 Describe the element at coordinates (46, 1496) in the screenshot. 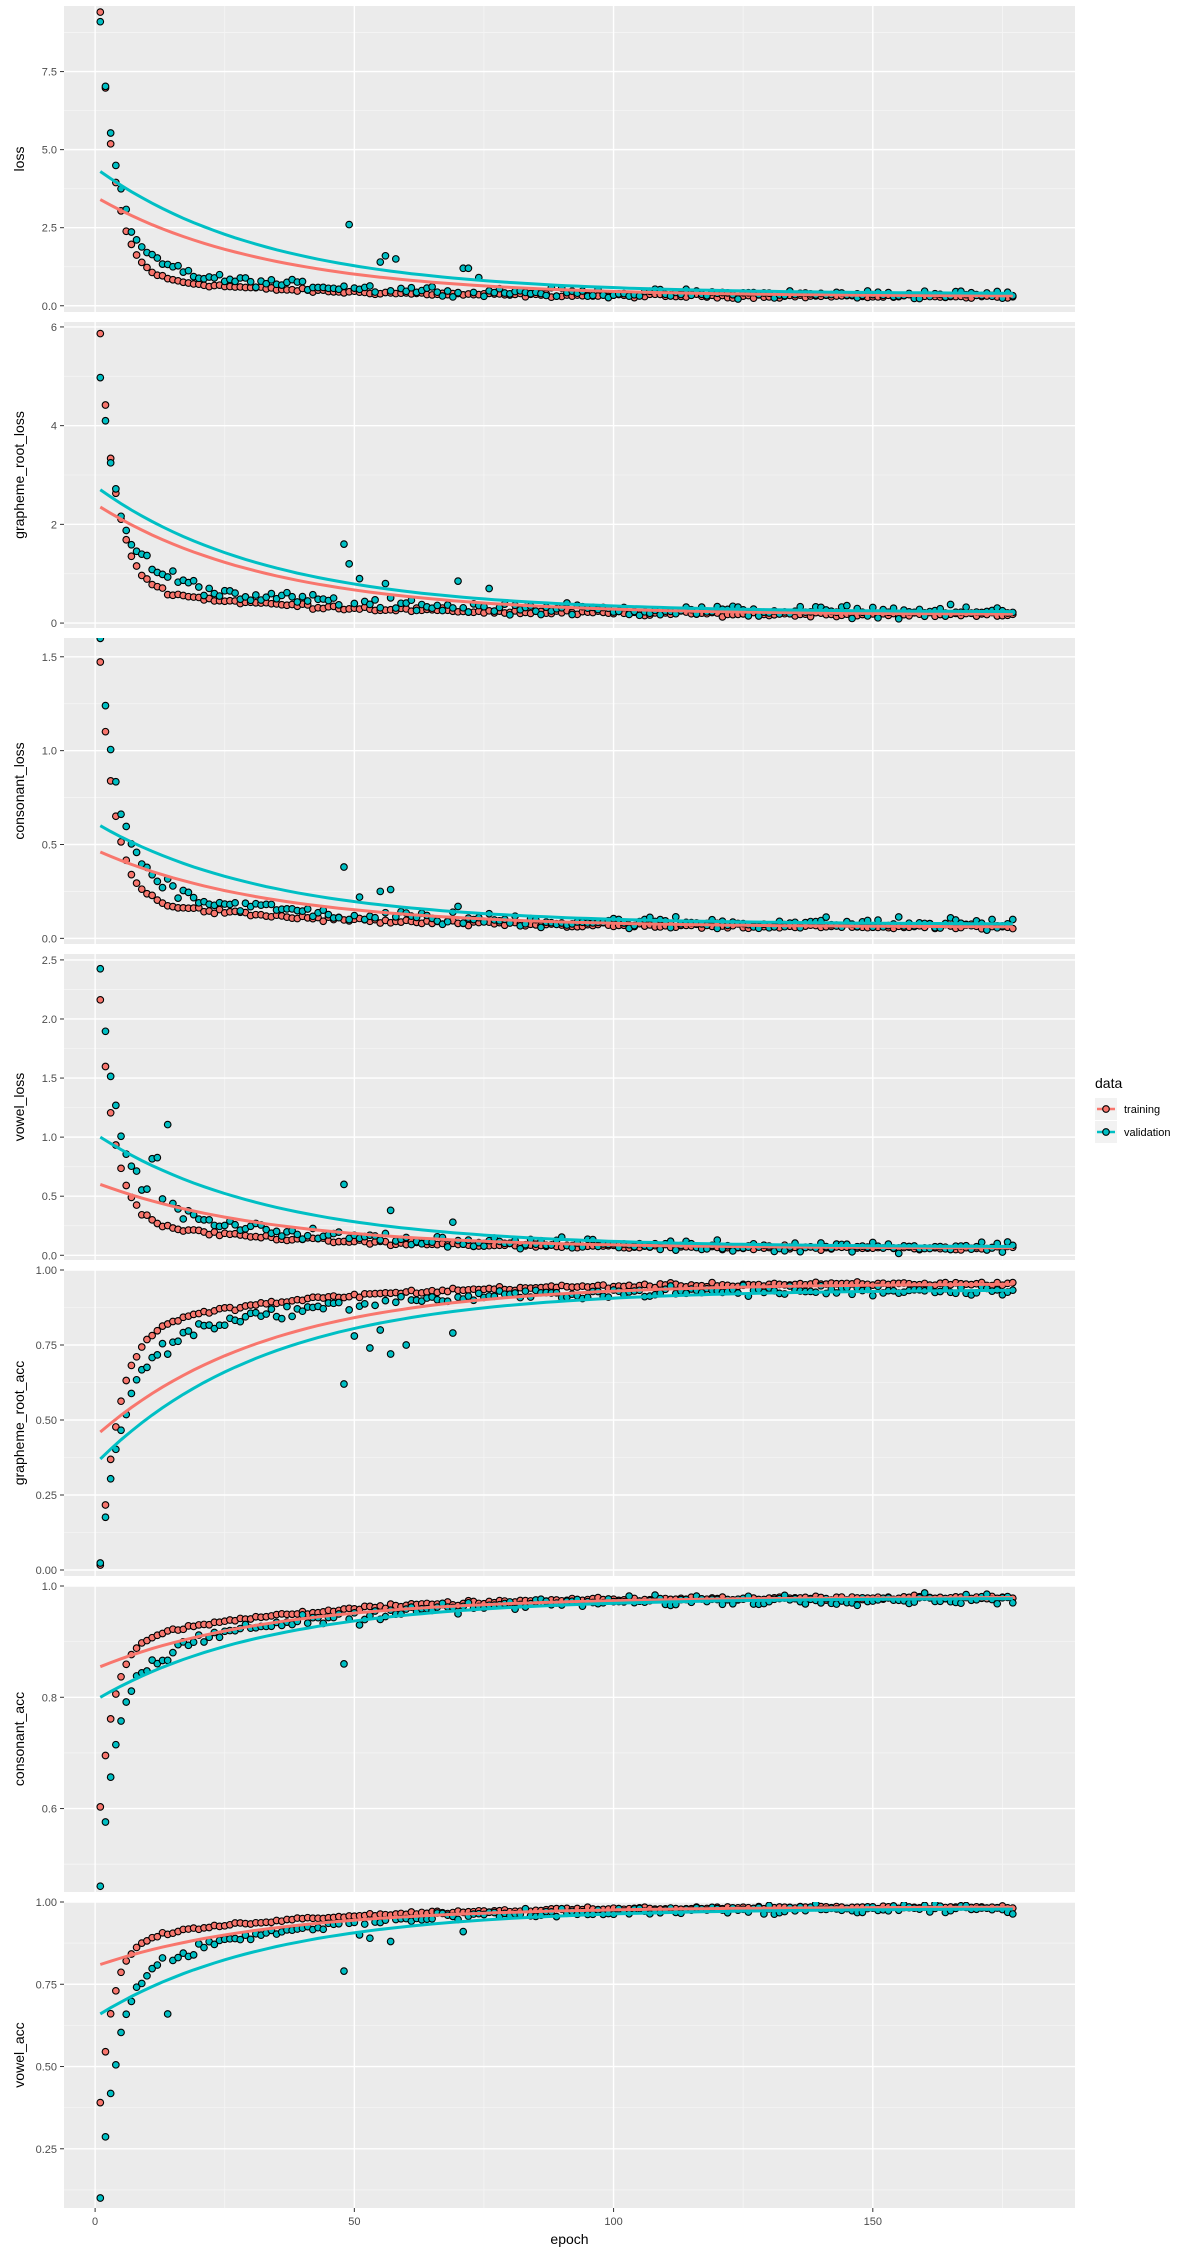

I see `y-tick-label: 0.25` at that location.